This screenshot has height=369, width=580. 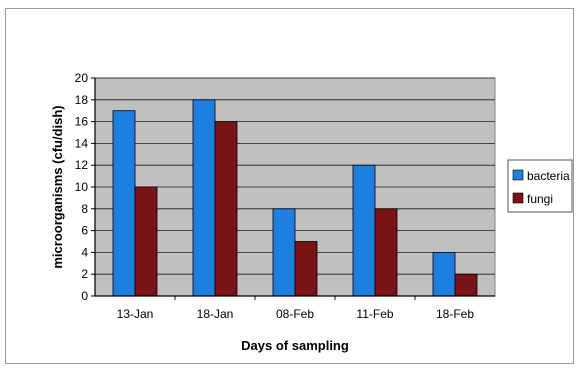 I want to click on bar-fungi-18-Jan, so click(x=226, y=209).